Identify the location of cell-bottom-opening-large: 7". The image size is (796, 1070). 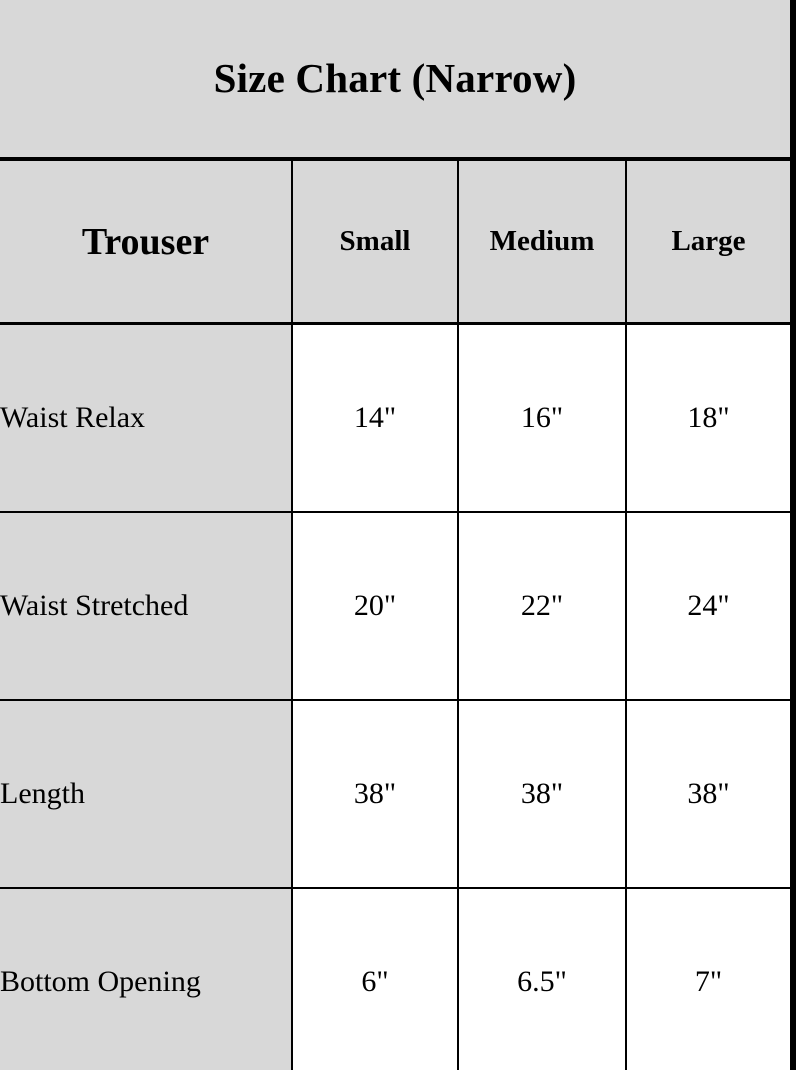
(707, 979).